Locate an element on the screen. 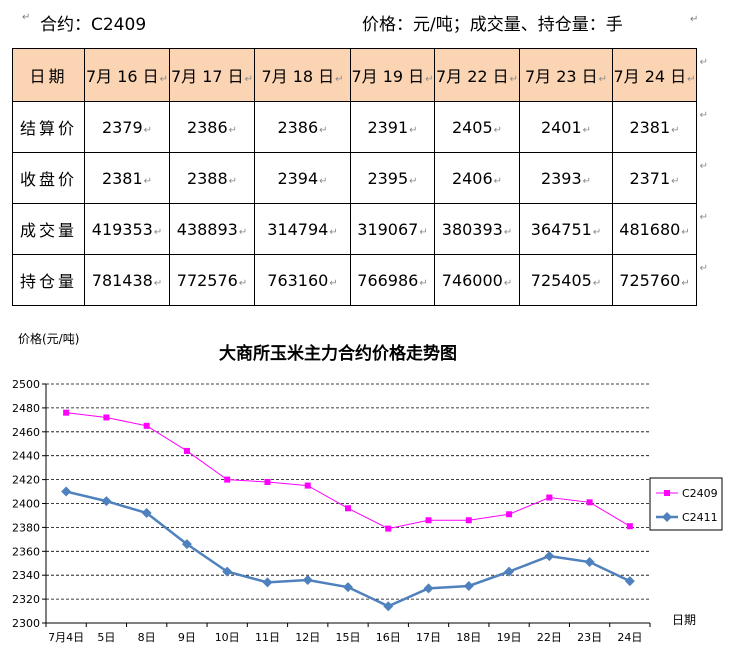 Image resolution: width=731 pixels, height=668 pixels. date-header-text: 7月 18 日 is located at coordinates (298, 76).